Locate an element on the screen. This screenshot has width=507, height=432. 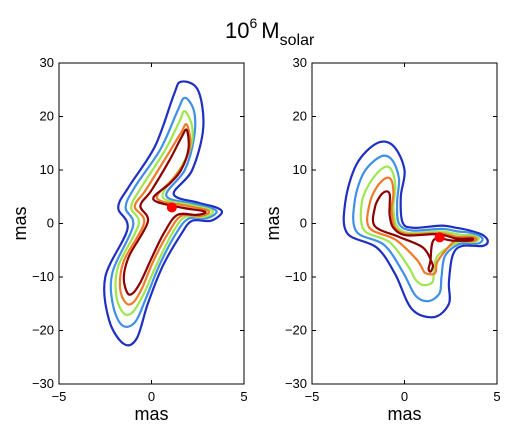
title-symbol: M is located at coordinates (270, 30).